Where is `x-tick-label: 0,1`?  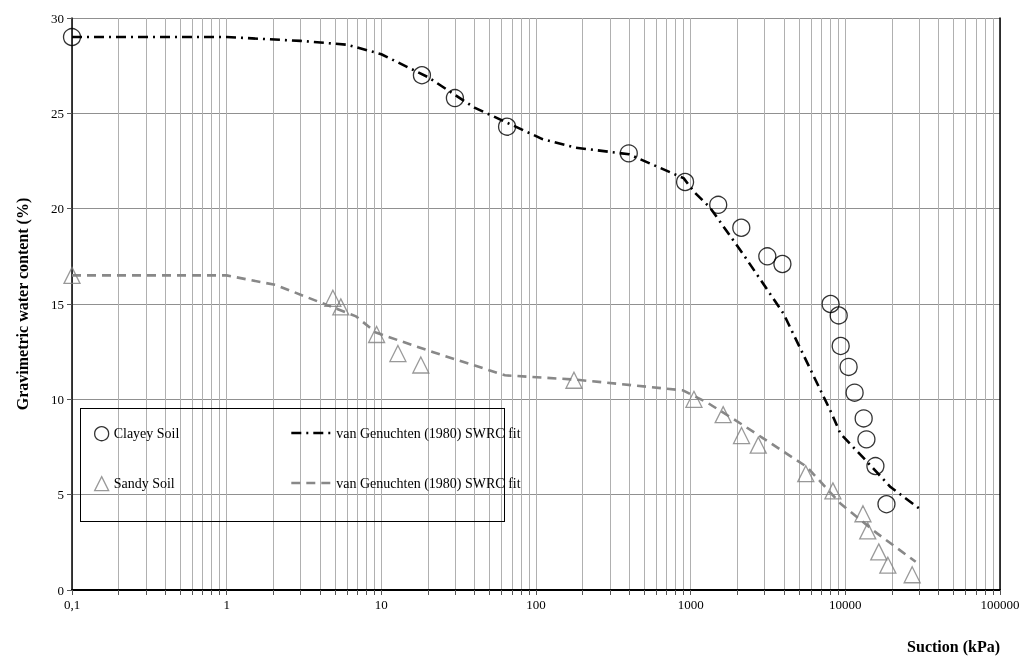
x-tick-label: 0,1 is located at coordinates (72, 604).